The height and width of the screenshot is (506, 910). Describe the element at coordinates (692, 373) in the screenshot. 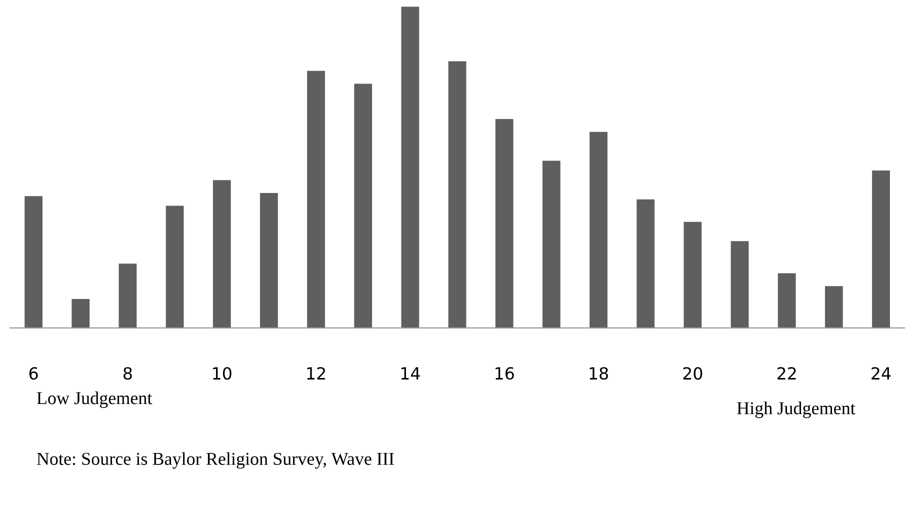

I see `x-tick-label: 20` at that location.